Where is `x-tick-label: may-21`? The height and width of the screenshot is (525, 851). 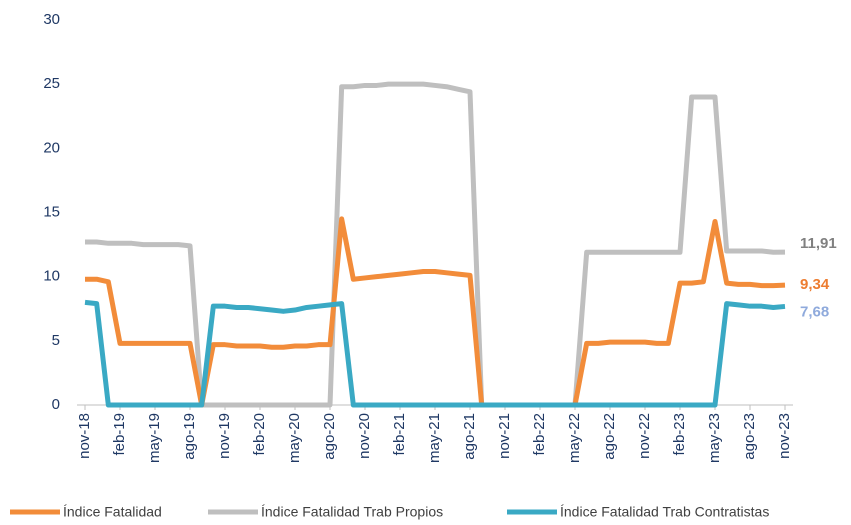
x-tick-label: may-21 is located at coordinates (434, 438).